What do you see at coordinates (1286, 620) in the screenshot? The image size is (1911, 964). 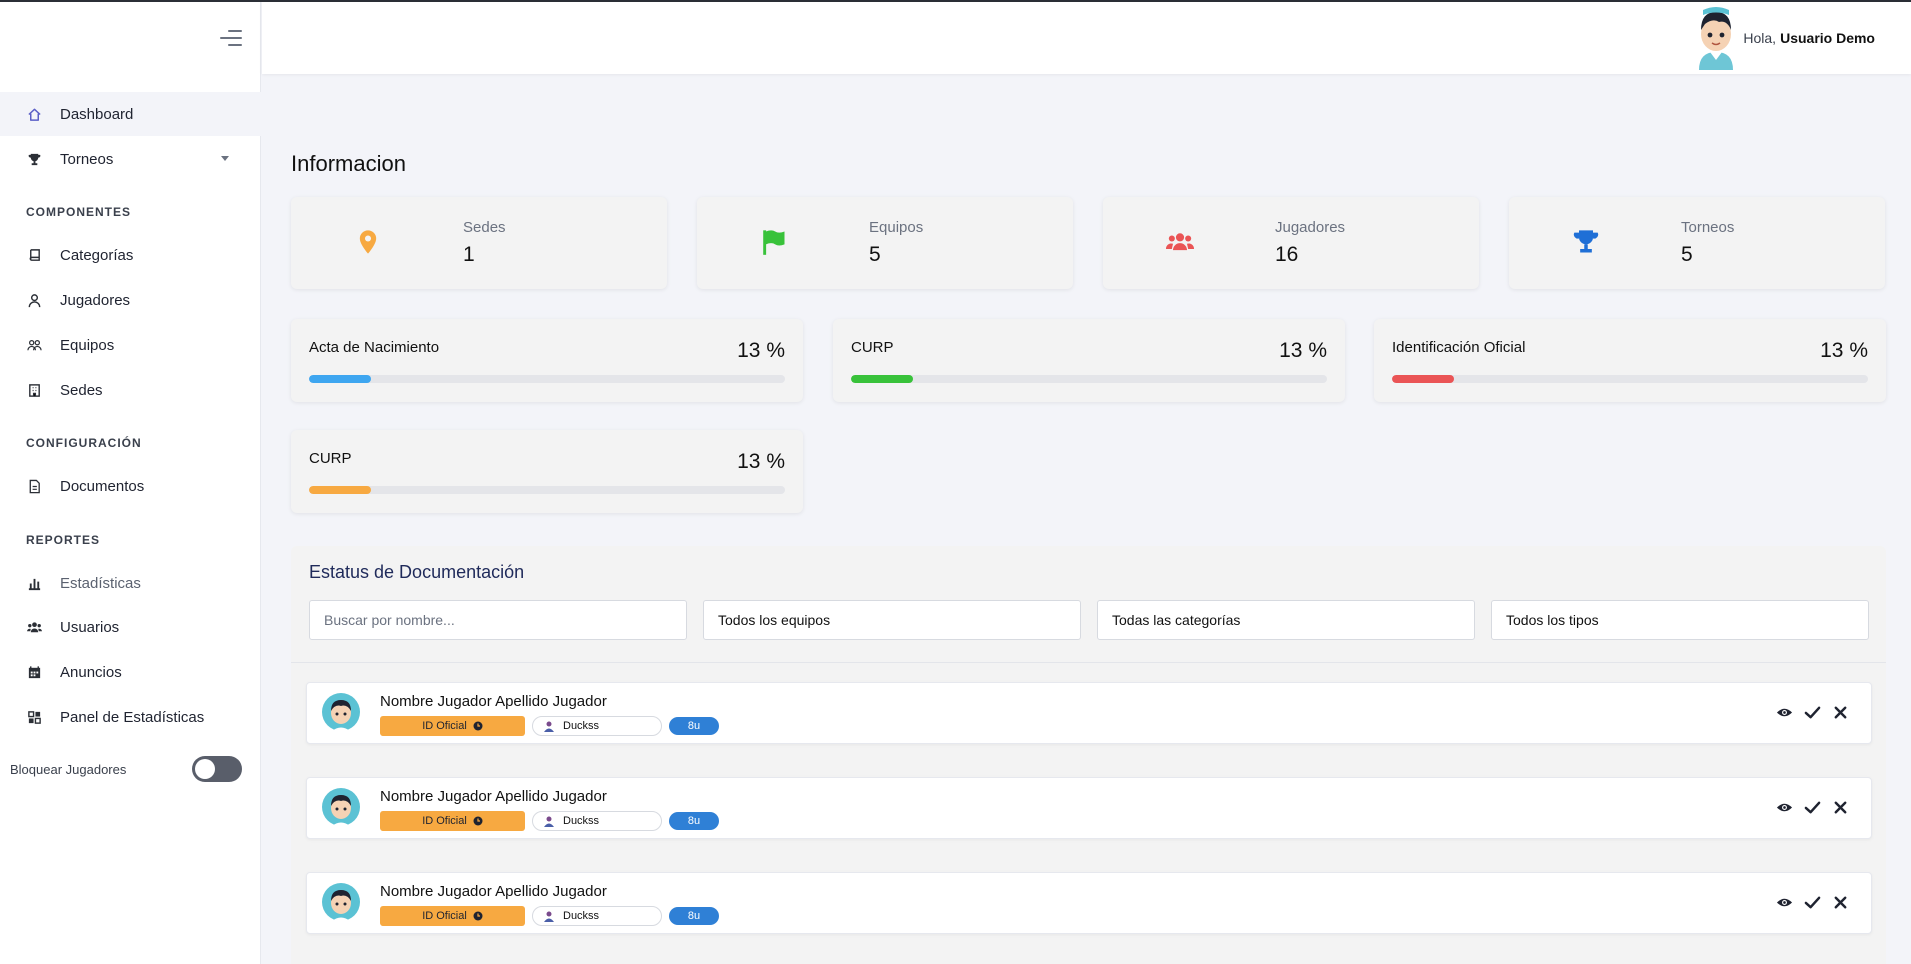 I see `category-filter-select: Todas las categorías` at bounding box center [1286, 620].